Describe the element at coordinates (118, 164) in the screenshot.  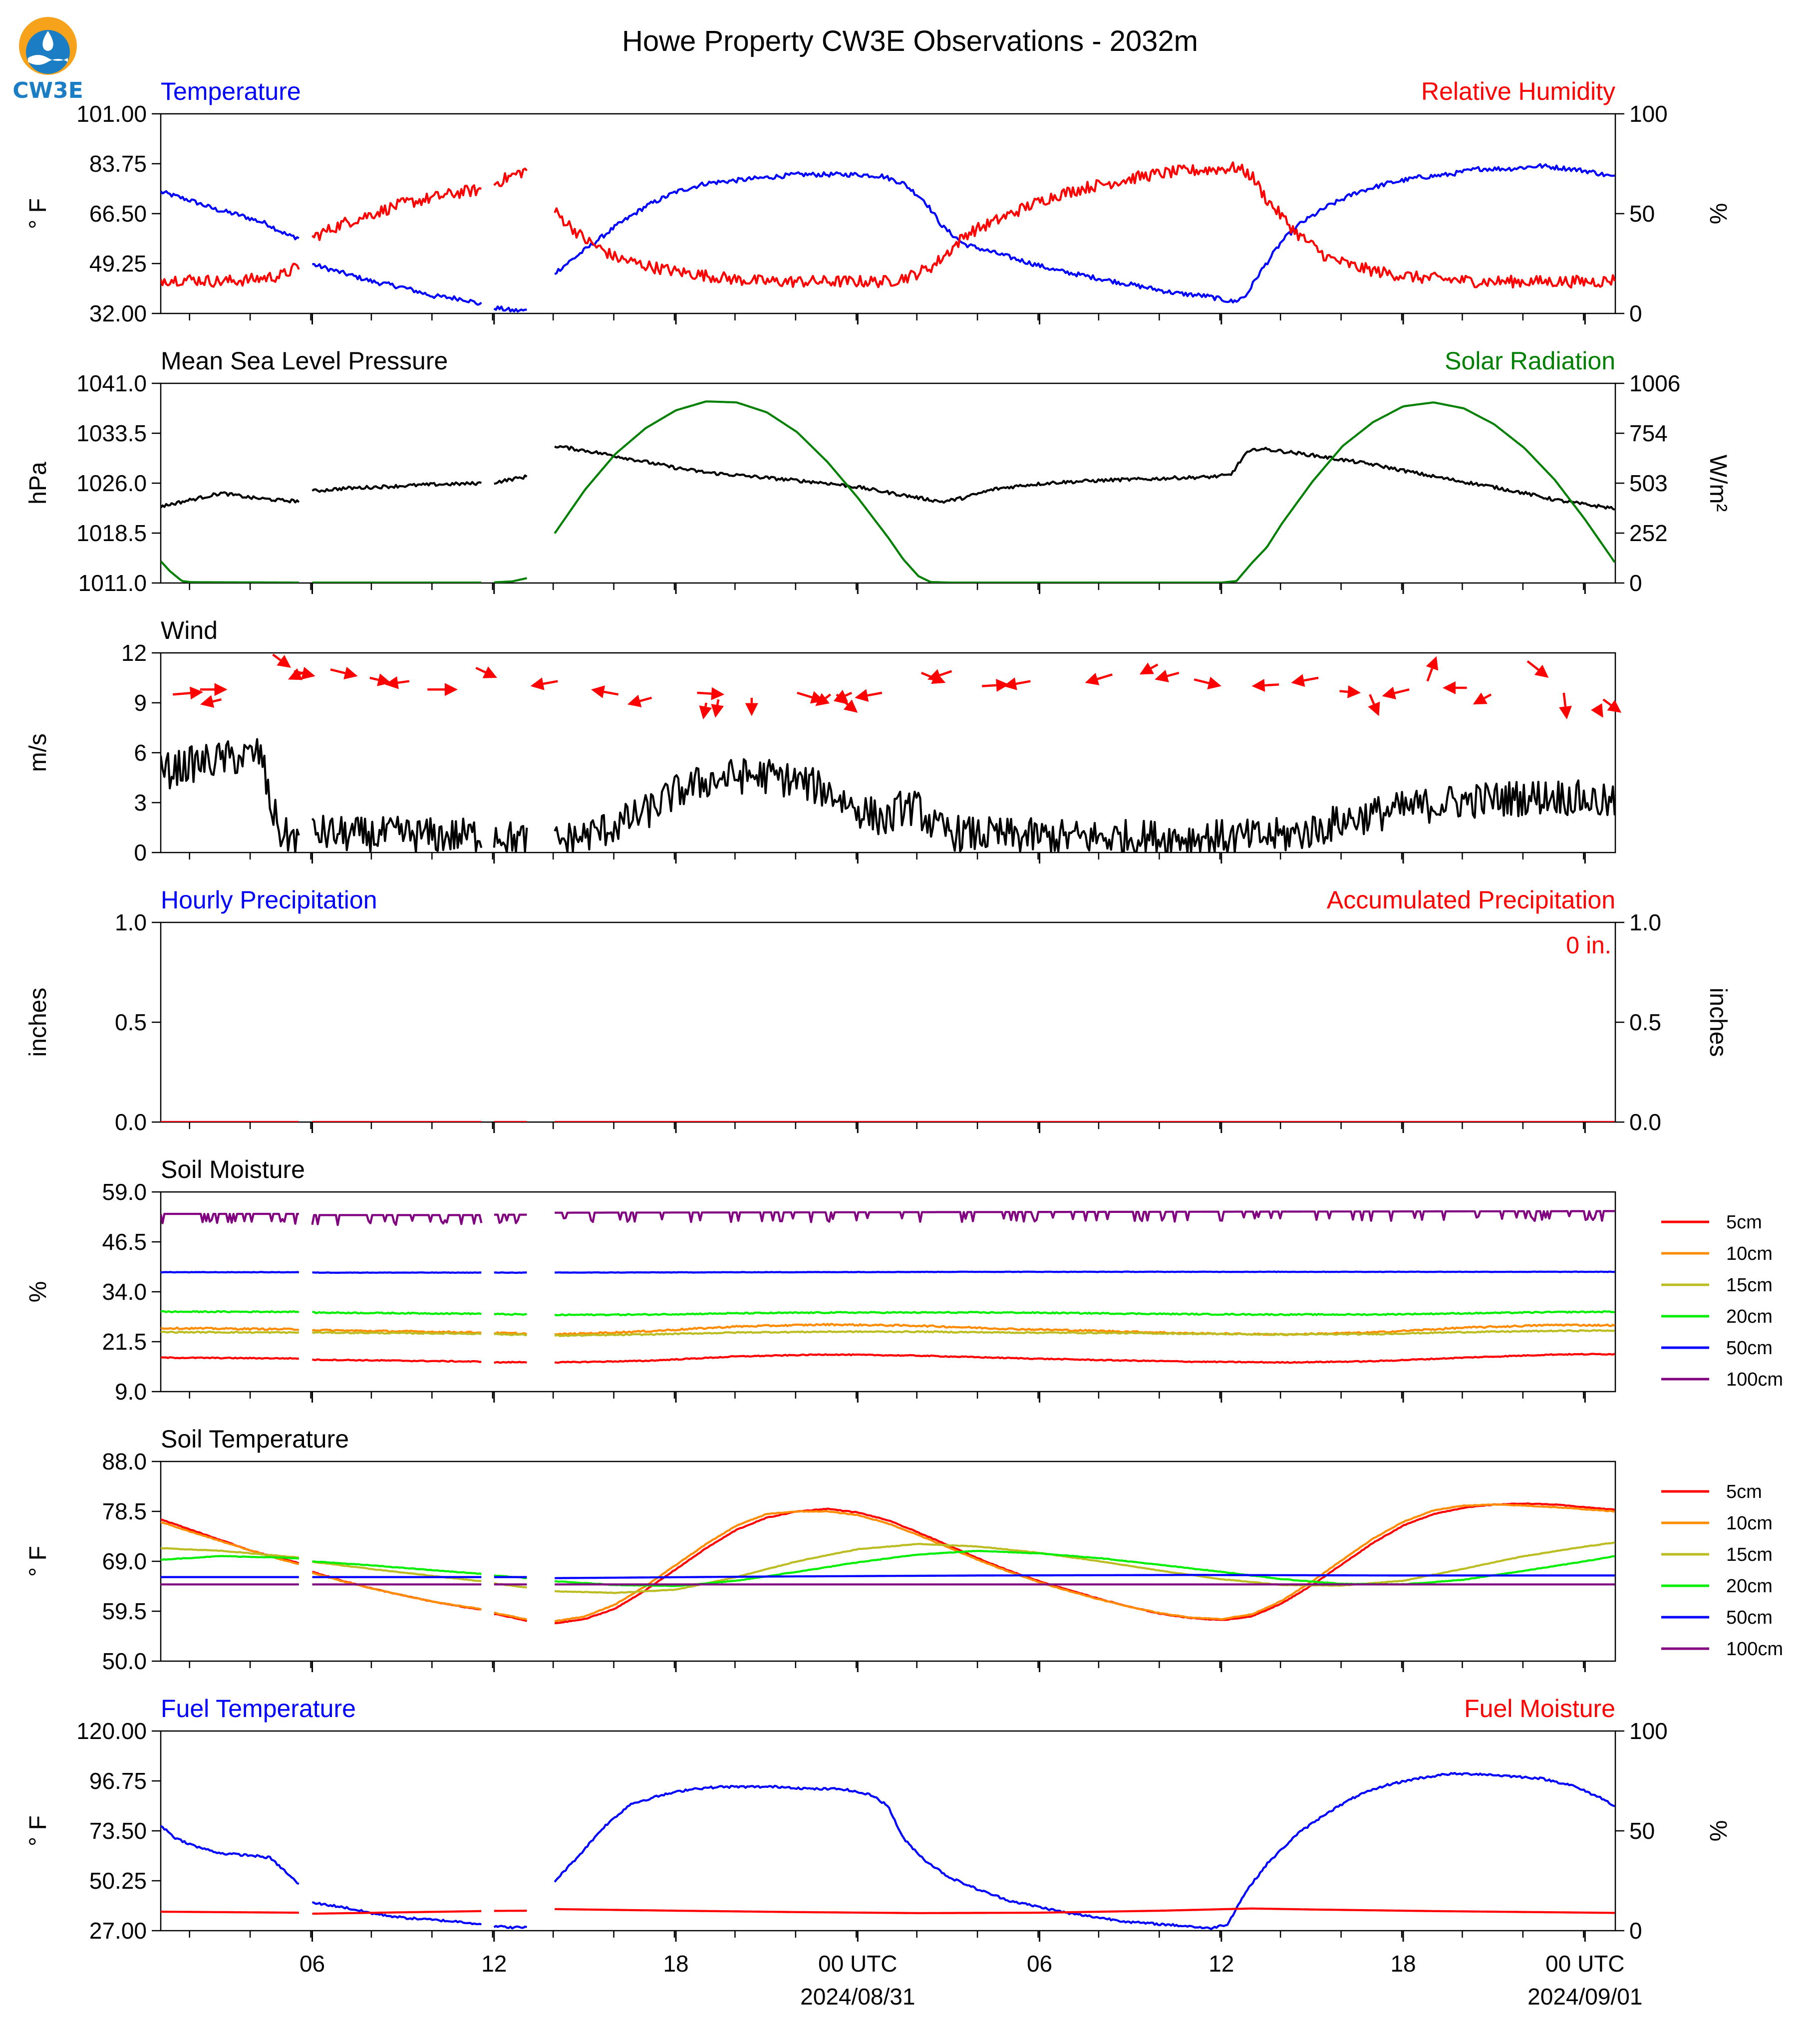
I see `y-tick-label-left: 83.75` at that location.